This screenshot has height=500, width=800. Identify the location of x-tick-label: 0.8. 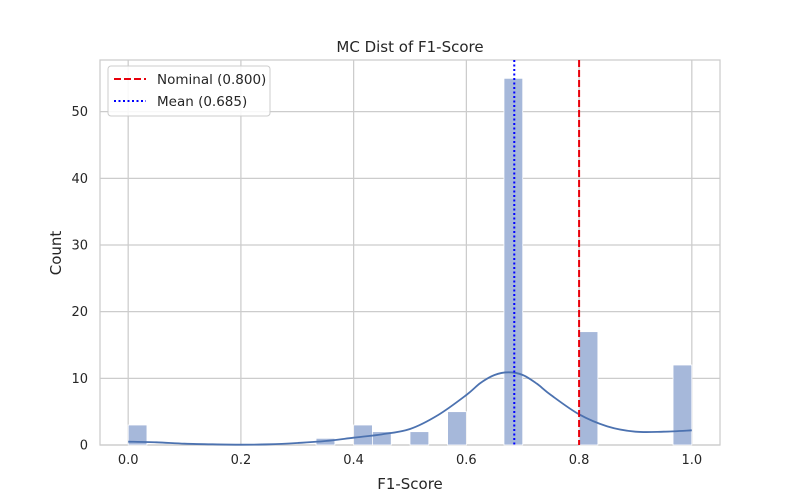
(579, 460).